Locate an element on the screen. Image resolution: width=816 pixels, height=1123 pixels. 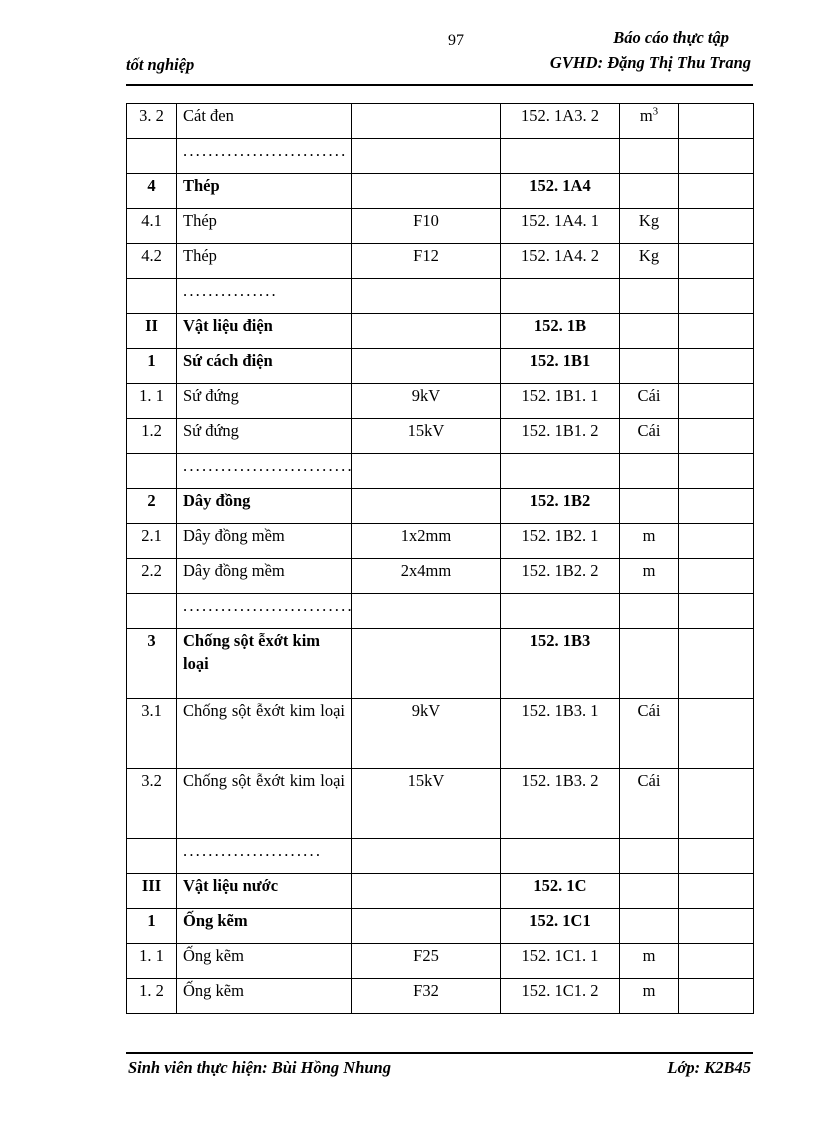
cell-name: Vật liệu điện is located at coordinates (264, 331).